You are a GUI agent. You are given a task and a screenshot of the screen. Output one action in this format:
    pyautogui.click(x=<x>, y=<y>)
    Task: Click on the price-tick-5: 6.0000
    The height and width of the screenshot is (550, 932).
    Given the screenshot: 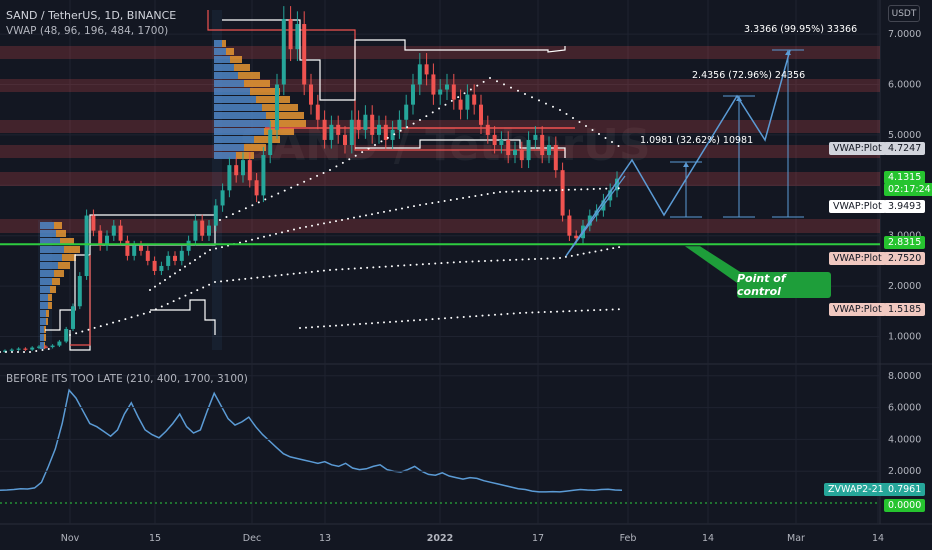 What is the action you would take?
    pyautogui.click(x=904, y=85)
    